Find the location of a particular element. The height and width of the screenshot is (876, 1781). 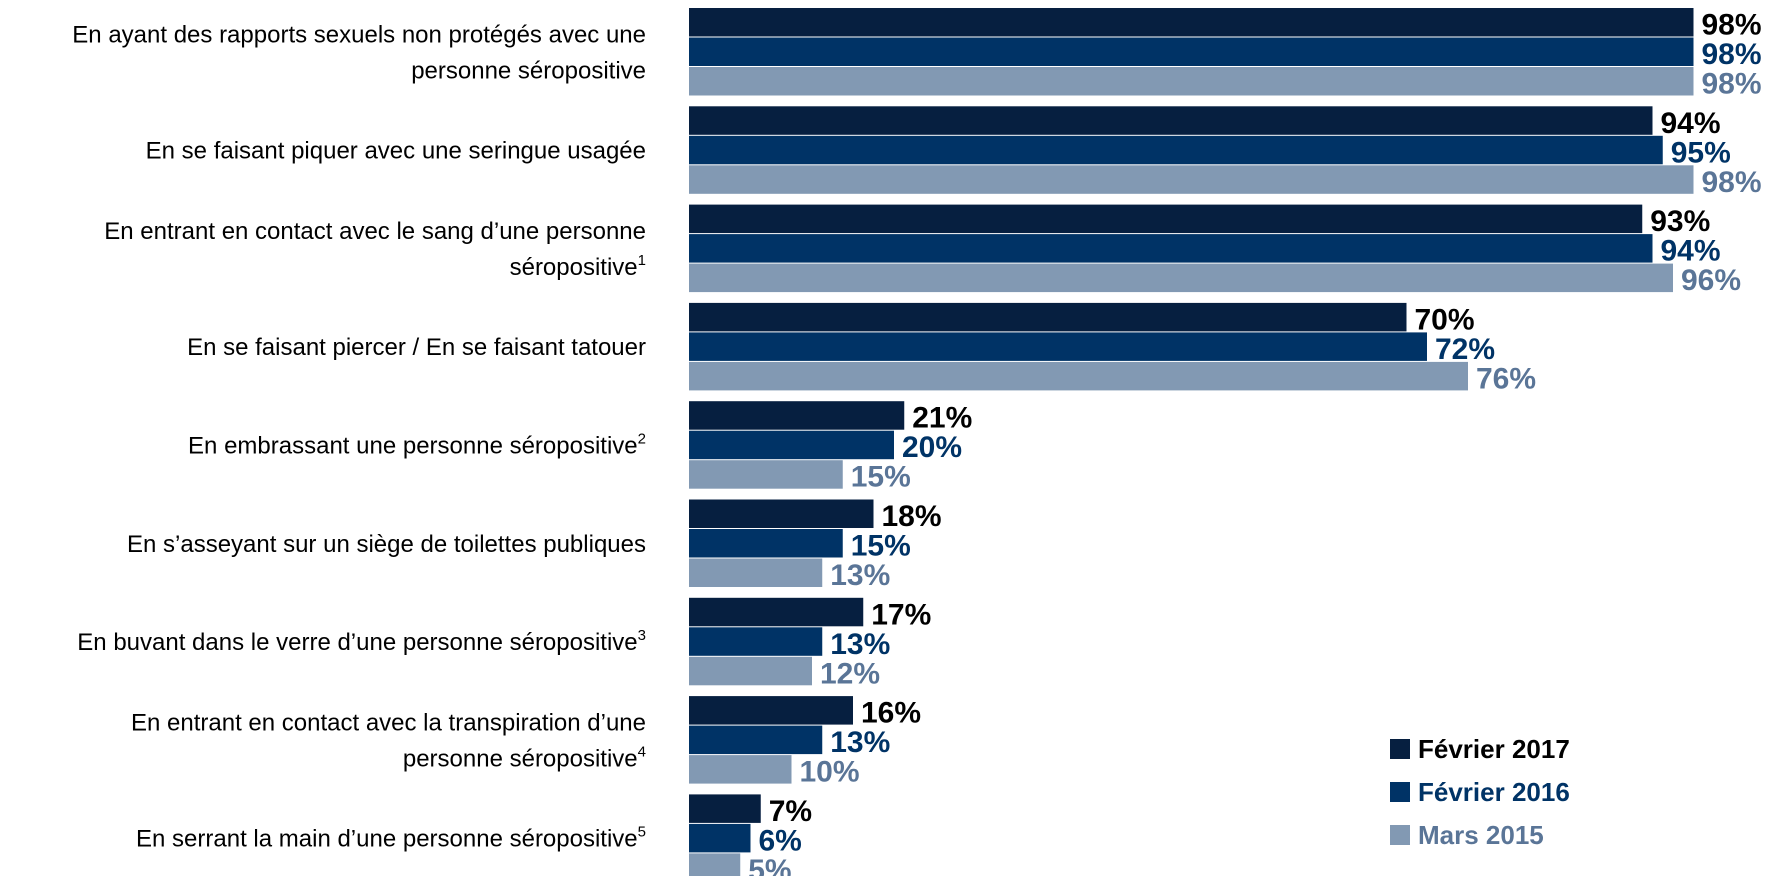

value-label: 76% is located at coordinates (1506, 378).